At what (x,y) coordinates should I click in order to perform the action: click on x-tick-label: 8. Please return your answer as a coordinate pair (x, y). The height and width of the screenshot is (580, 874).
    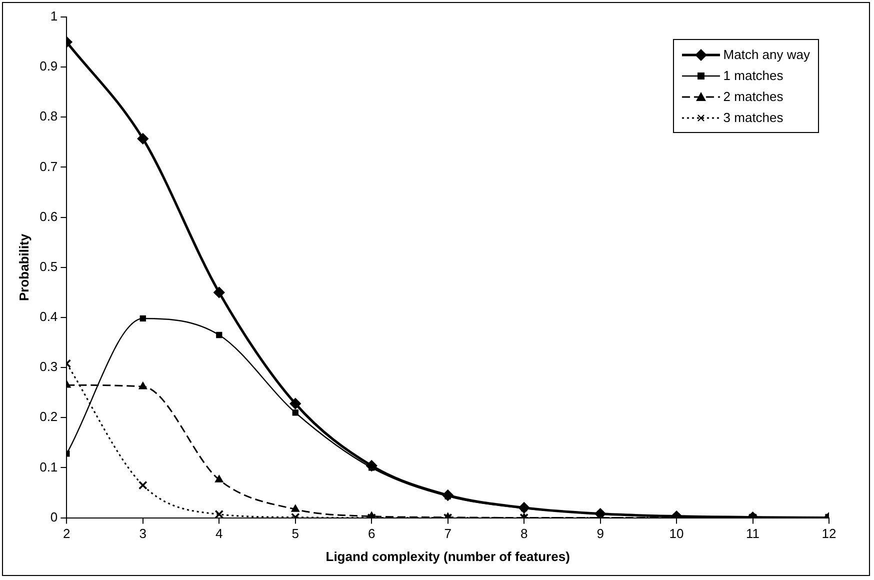
    Looking at the image, I should click on (524, 534).